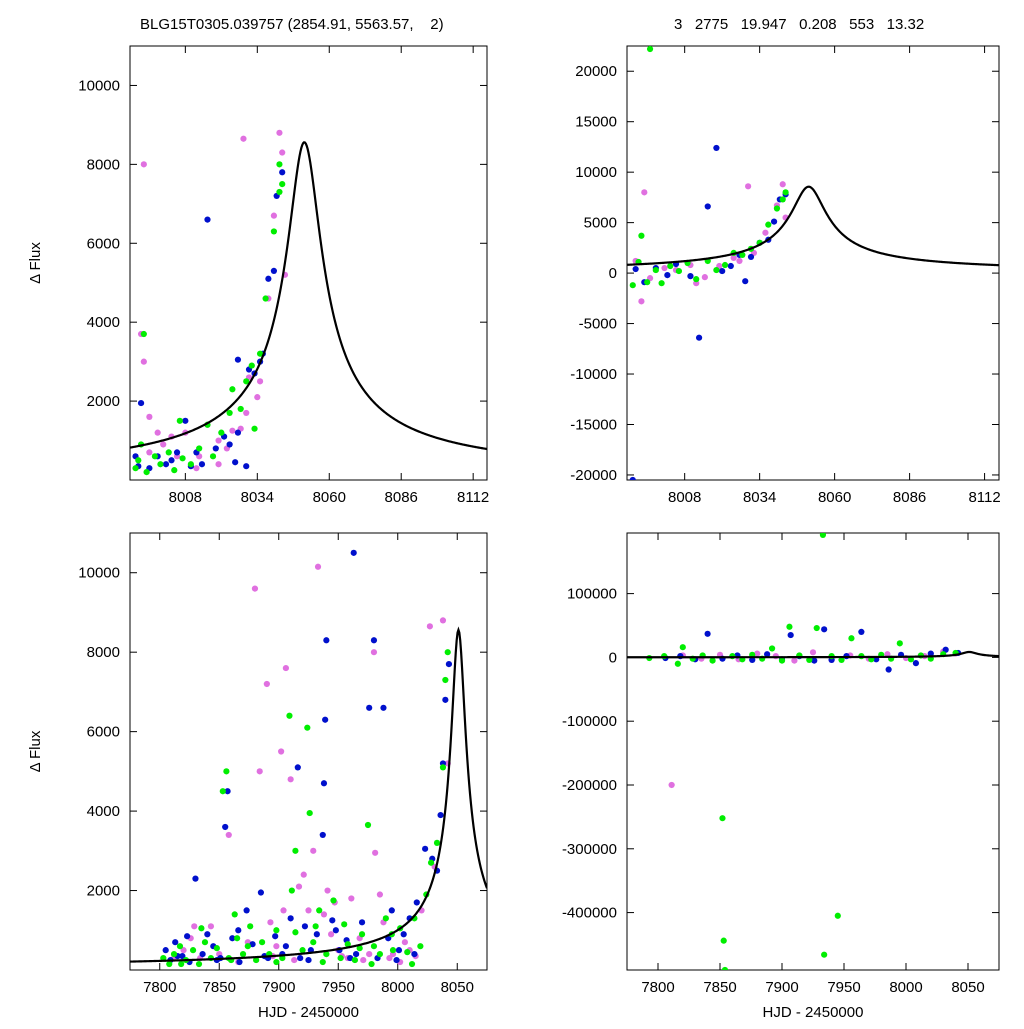 The height and width of the screenshot is (1029, 1024). I want to click on x-tick-label: 7800, so click(159, 987).